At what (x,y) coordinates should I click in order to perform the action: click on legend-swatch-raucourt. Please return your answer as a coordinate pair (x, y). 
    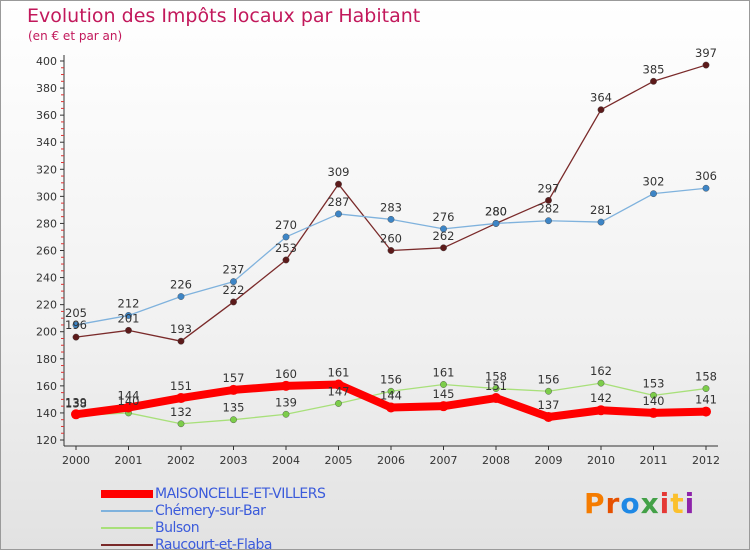
    Looking at the image, I should click on (127, 544).